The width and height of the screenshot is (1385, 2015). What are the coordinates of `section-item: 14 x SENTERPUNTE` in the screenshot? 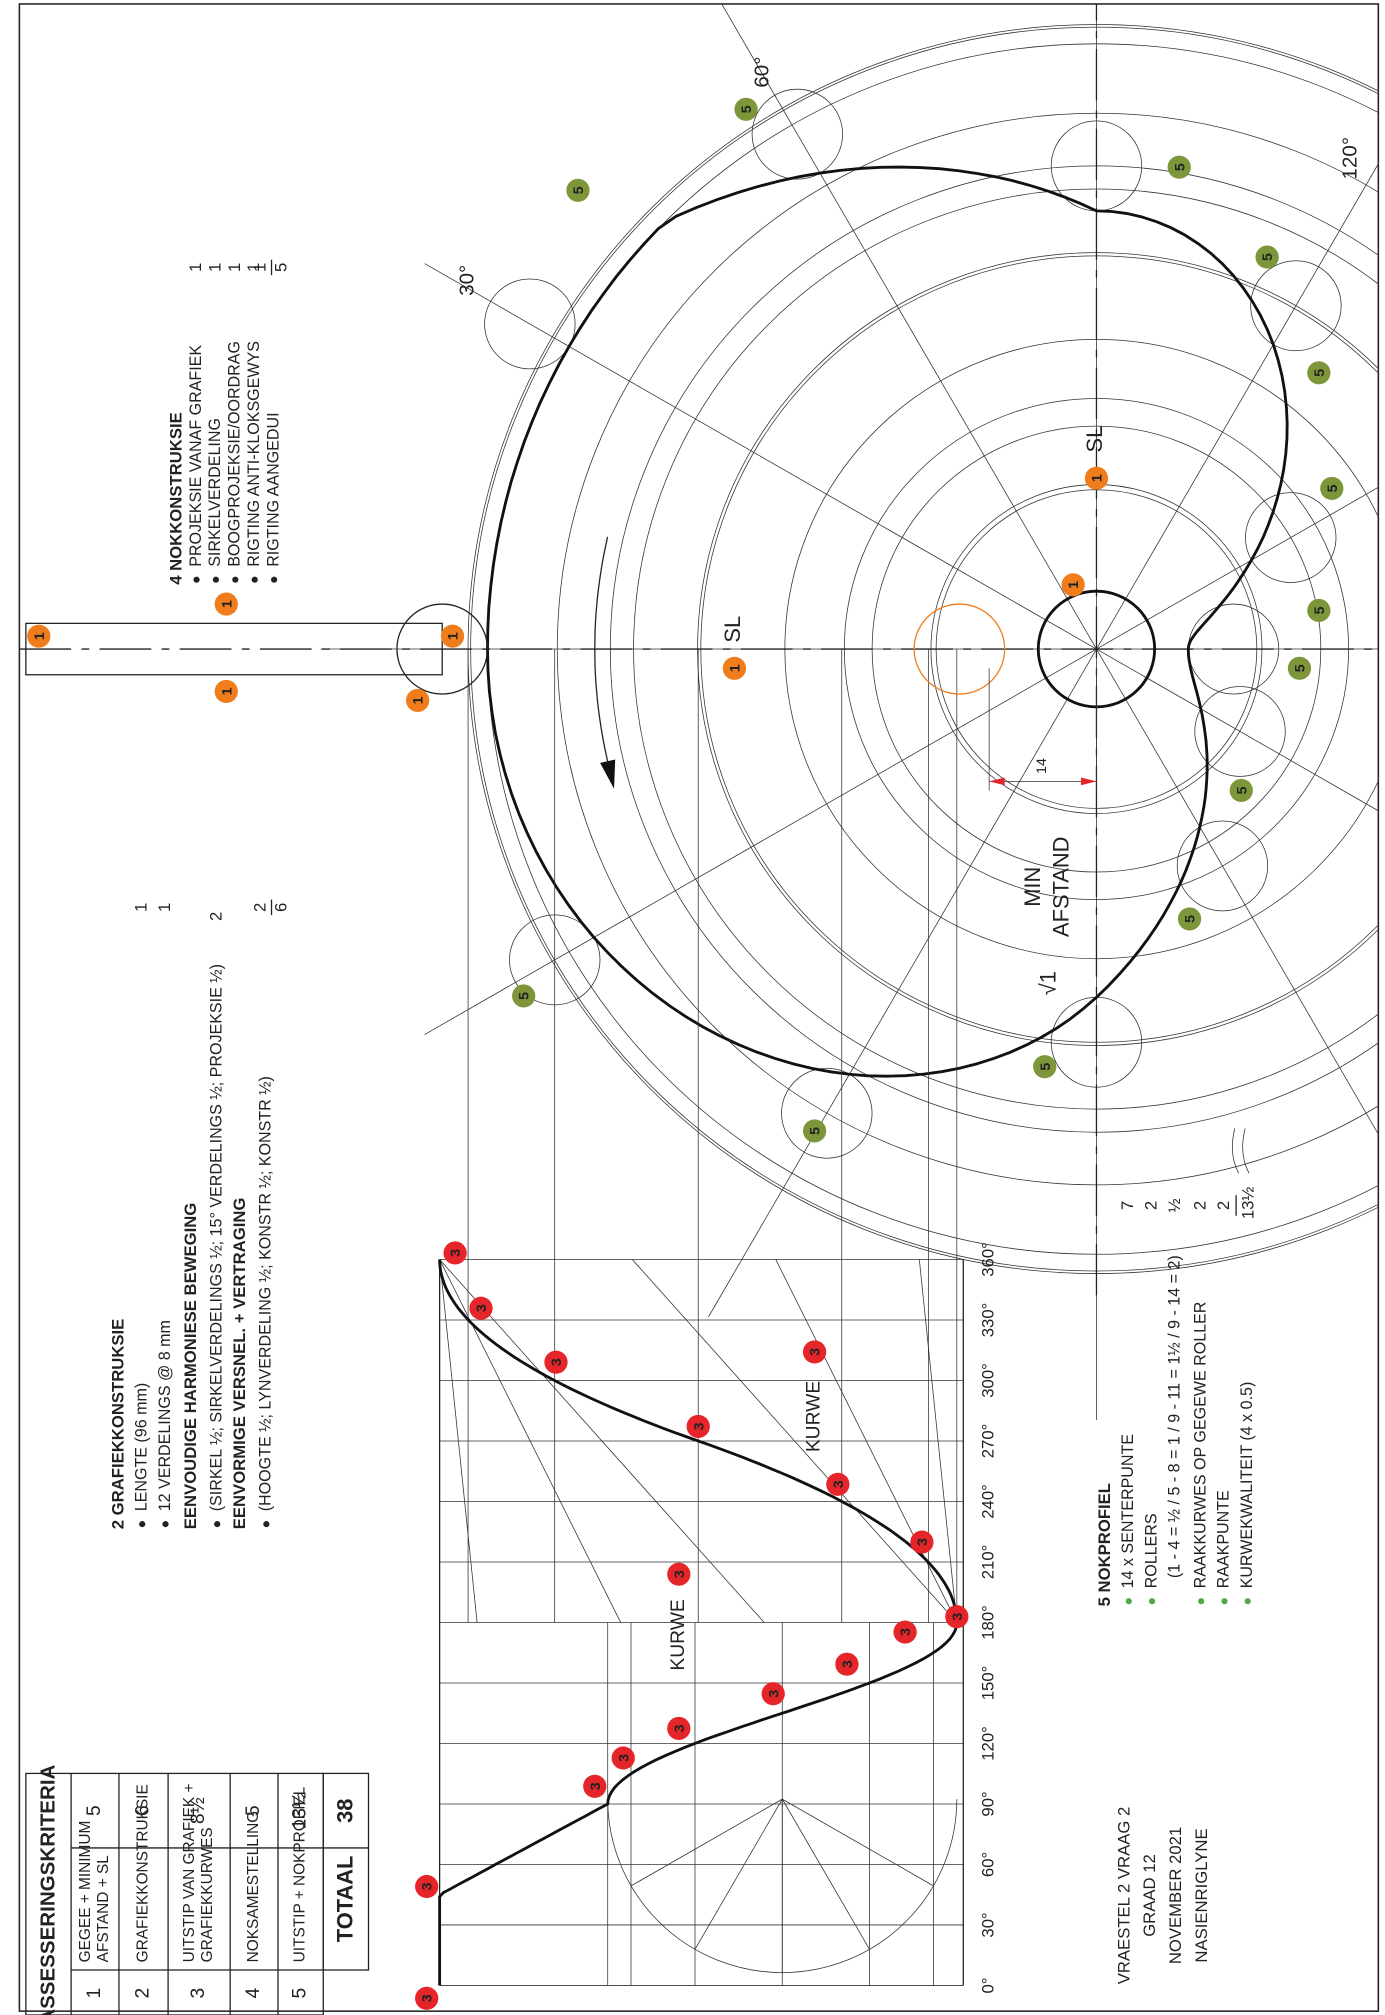 It's located at (1128, 1511).